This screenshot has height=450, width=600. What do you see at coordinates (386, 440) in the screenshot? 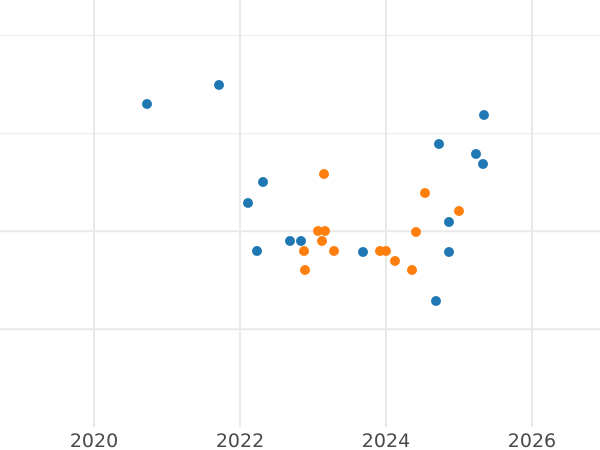
I see `x-tick-label: 2024` at bounding box center [386, 440].